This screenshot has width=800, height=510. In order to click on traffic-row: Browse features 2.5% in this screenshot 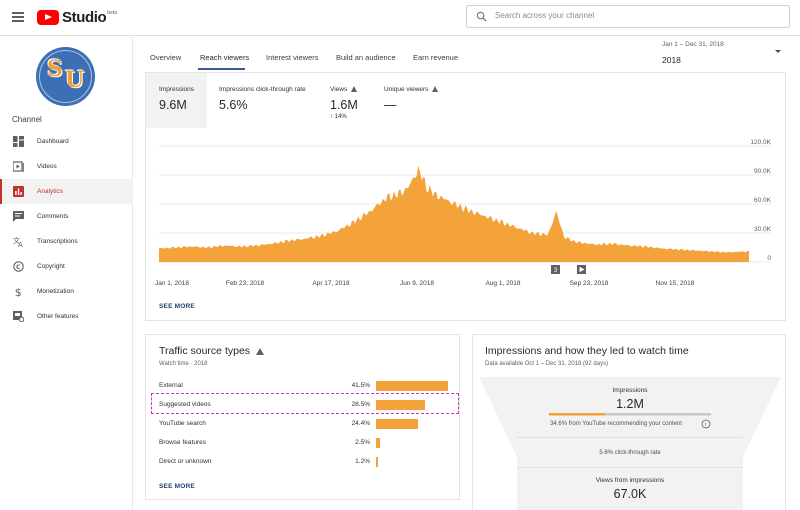, I will do `click(305, 443)`.